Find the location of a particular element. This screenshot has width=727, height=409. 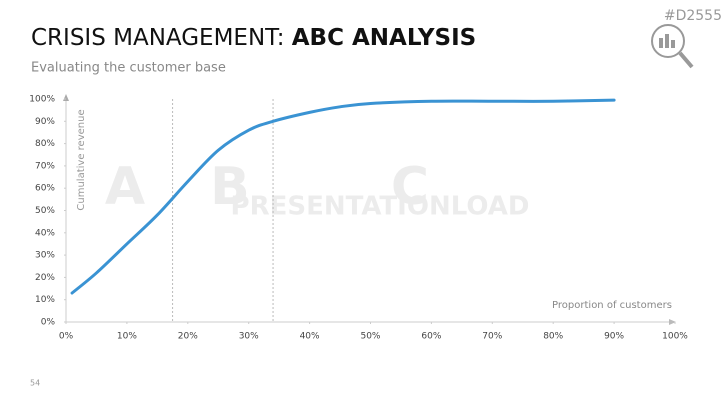

y-tick-label: 80% is located at coordinates (45, 144).